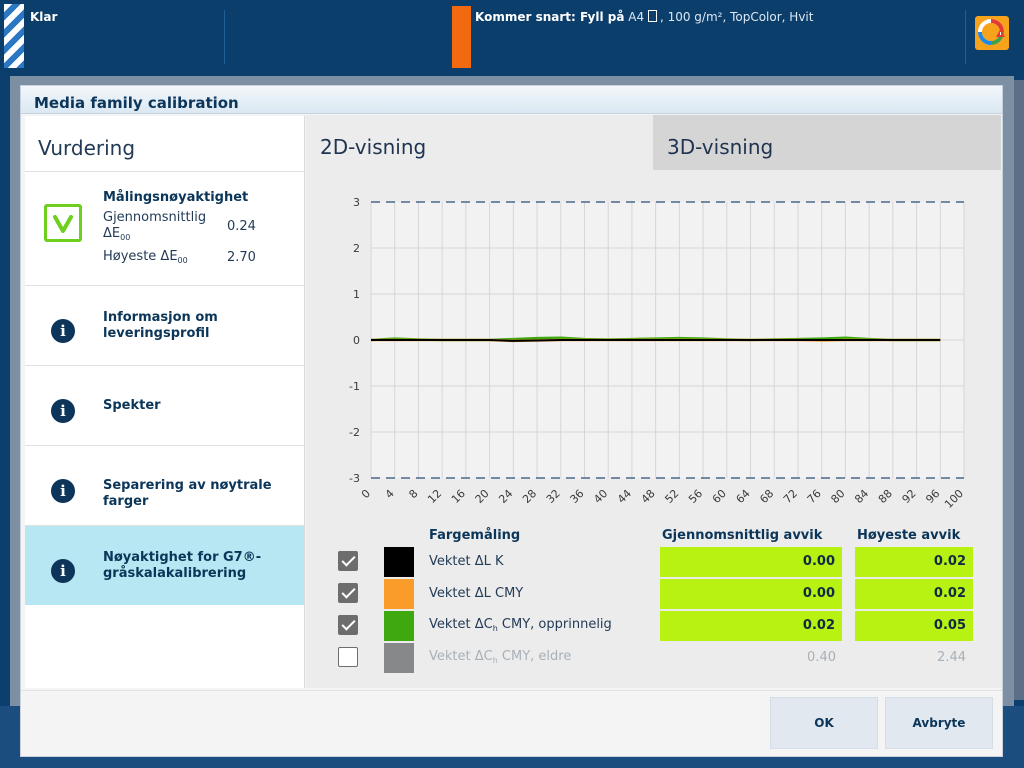 The height and width of the screenshot is (768, 1024). What do you see at coordinates (160, 325) in the screenshot?
I see `item-label: Informasjon om leveringsprofil` at bounding box center [160, 325].